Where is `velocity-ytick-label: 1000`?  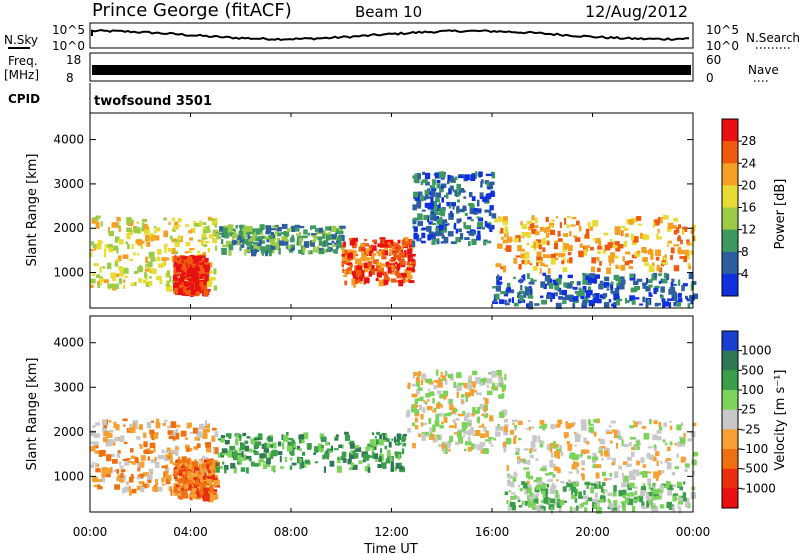
velocity-ytick-label: 1000 is located at coordinates (68, 476).